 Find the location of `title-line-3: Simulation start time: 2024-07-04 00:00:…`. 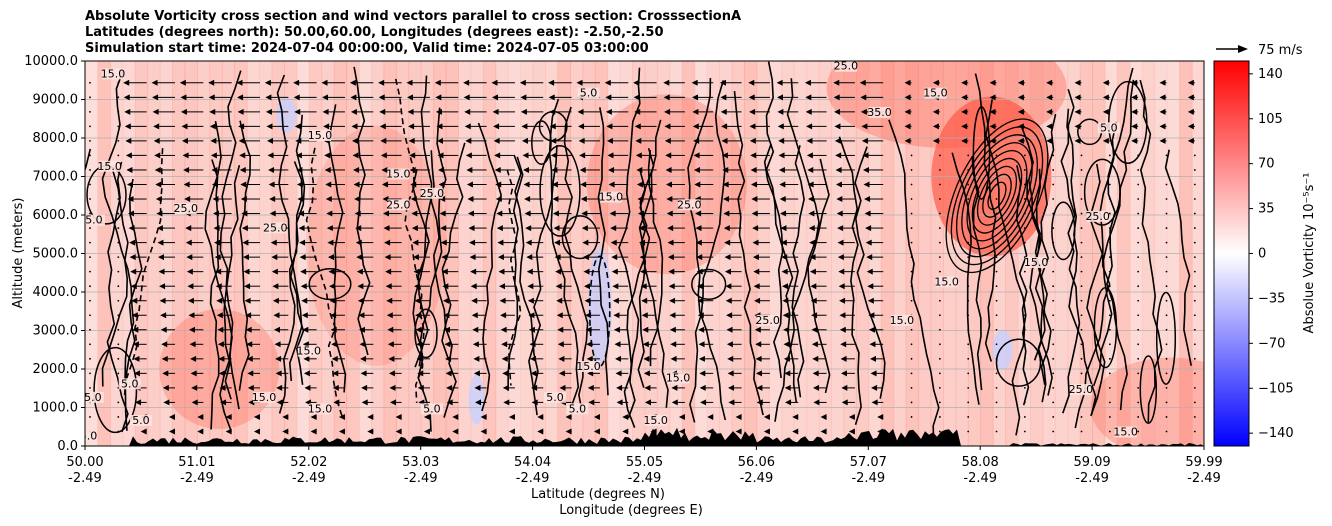

title-line-3: Simulation start time: 2024-07-04 00:00:… is located at coordinates (367, 48).